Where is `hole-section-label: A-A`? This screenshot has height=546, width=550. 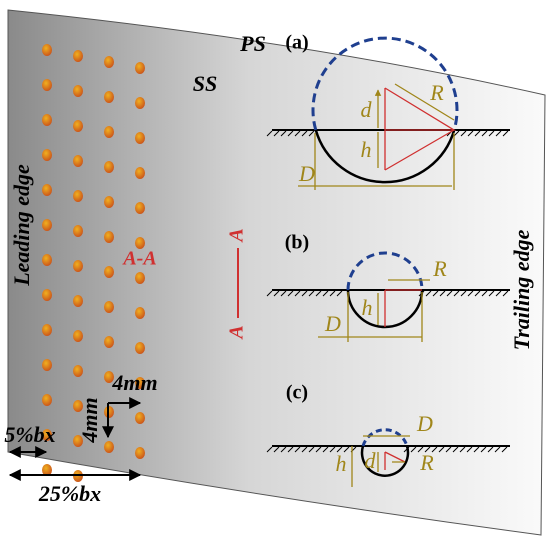
hole-section-label: A-A is located at coordinates (138, 259).